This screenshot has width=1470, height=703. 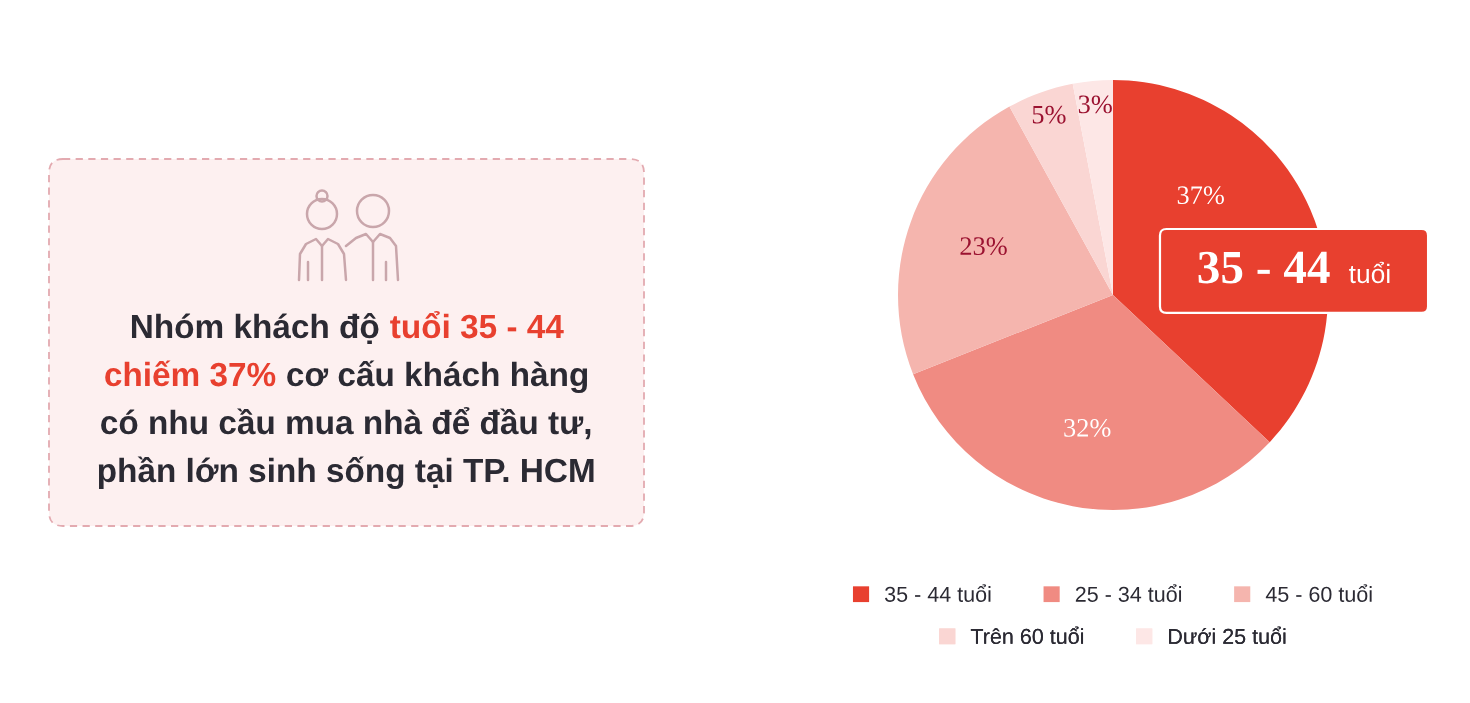 What do you see at coordinates (1049, 114) in the screenshot?
I see `data-label: 5%` at bounding box center [1049, 114].